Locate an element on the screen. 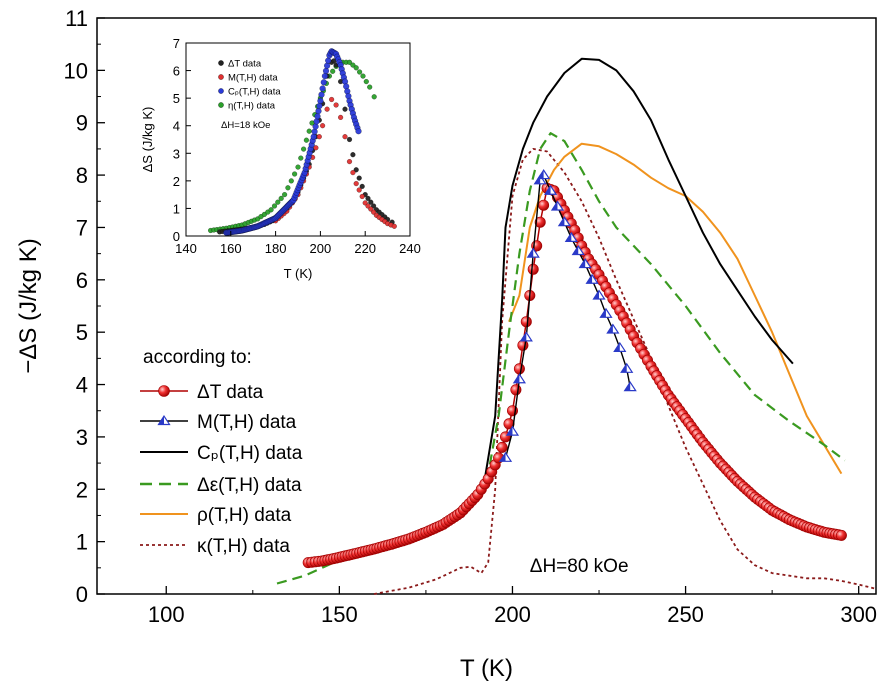 The image size is (888, 691). inset-x-tick-label: 240 is located at coordinates (410, 248).